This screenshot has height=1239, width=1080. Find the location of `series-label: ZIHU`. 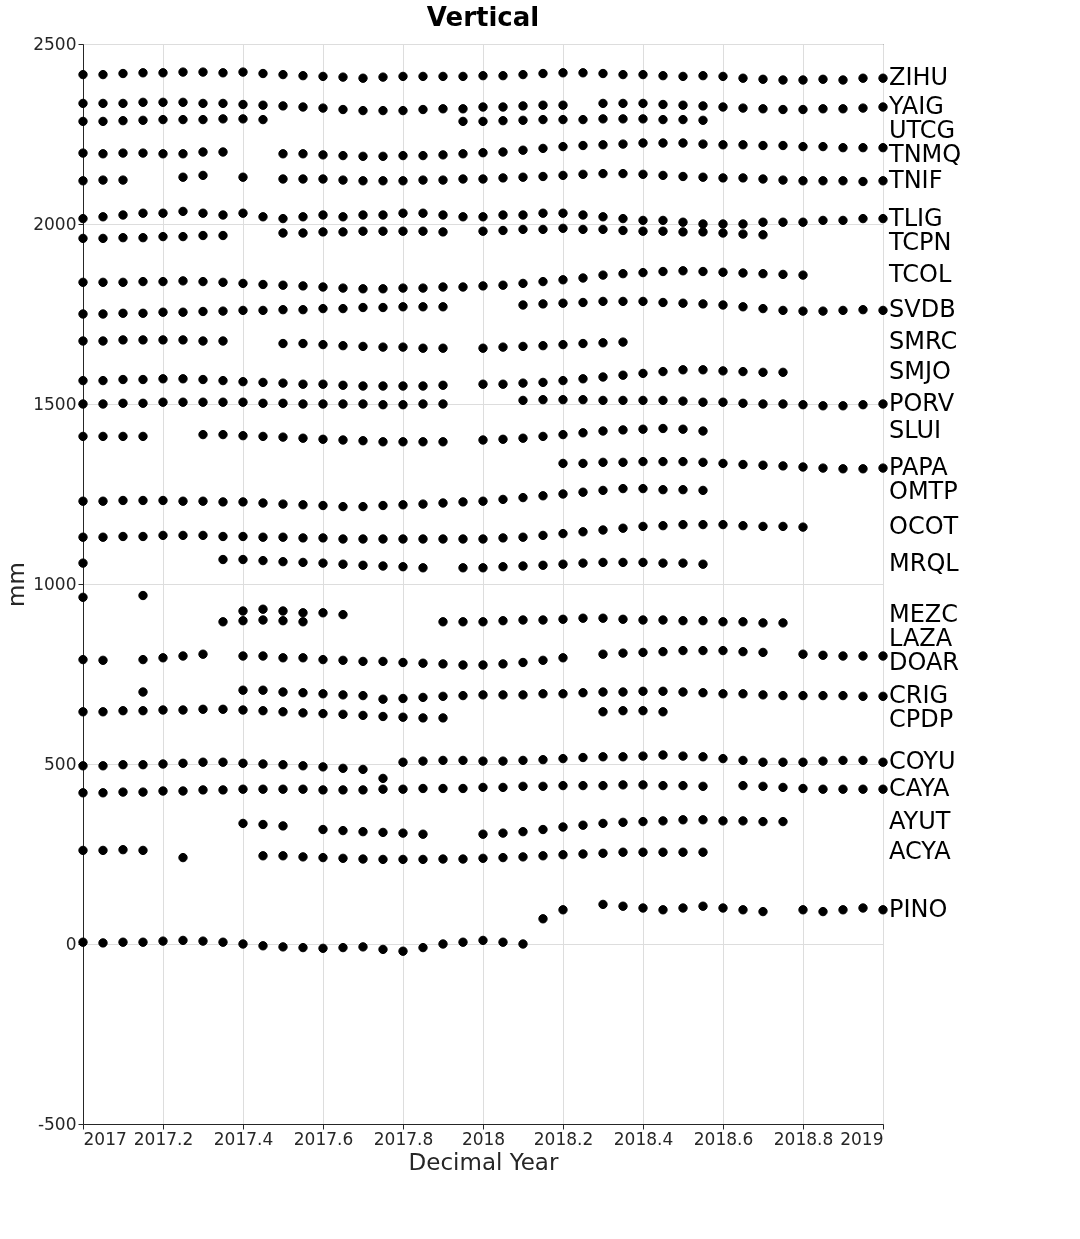

series-label: ZIHU is located at coordinates (919, 77).